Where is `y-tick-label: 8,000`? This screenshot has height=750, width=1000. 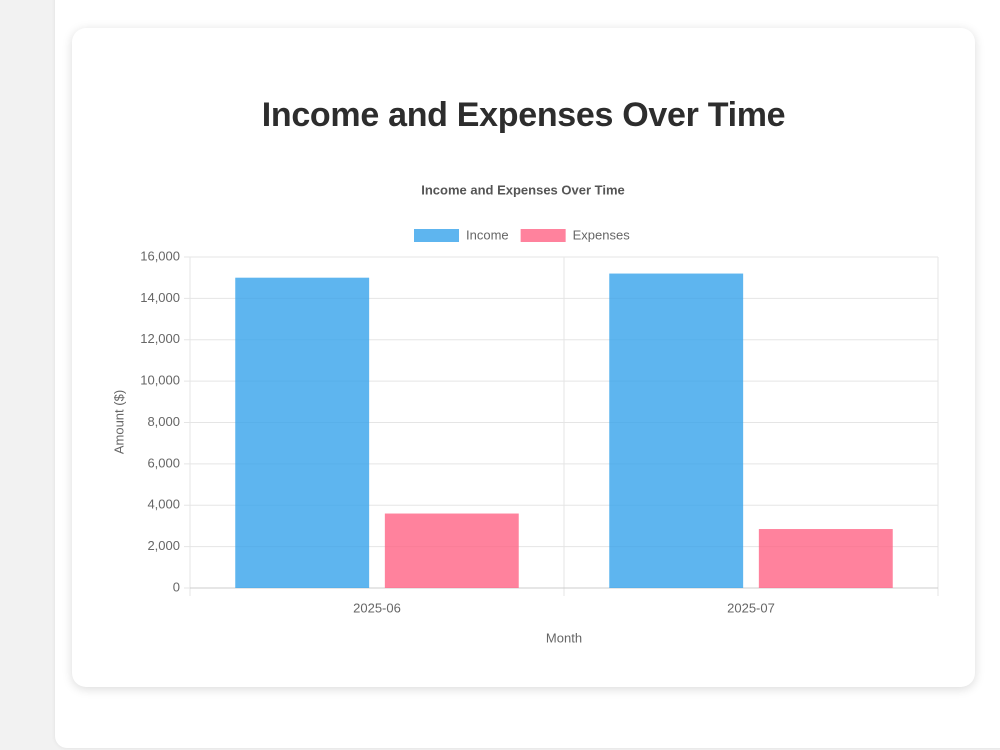 y-tick-label: 8,000 is located at coordinates (163, 421).